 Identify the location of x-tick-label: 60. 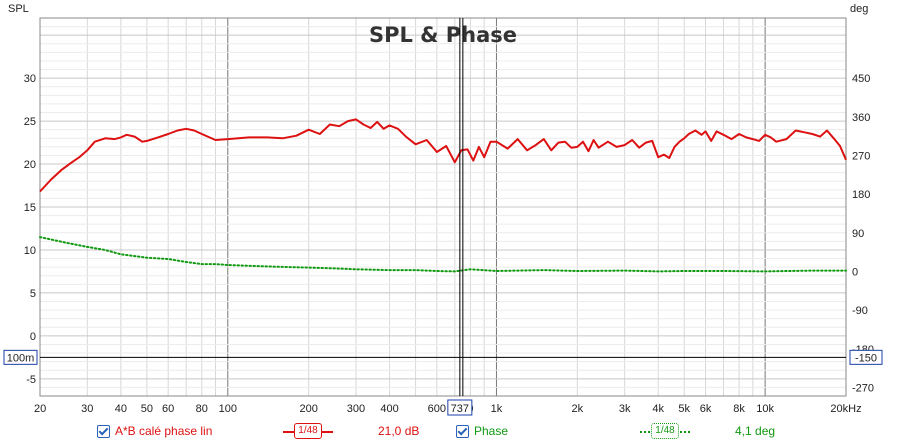
(168, 409).